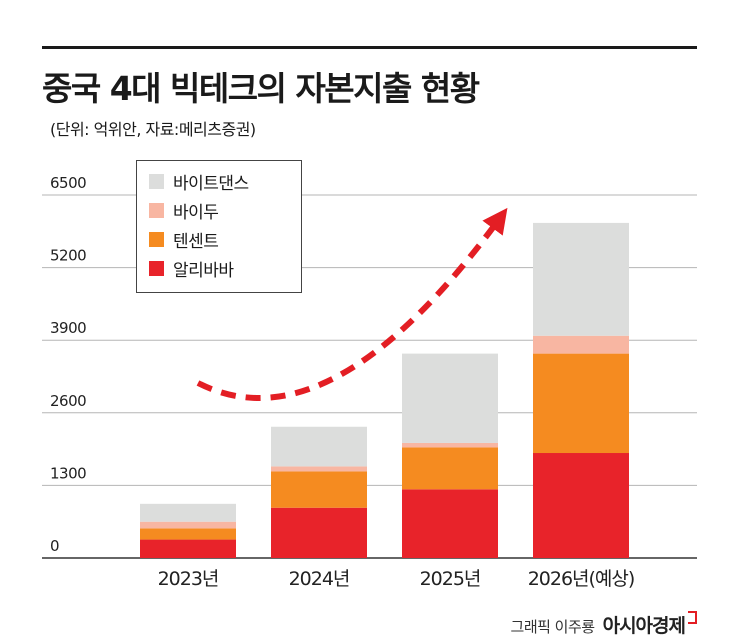 The image size is (745, 640). I want to click on chart-title: 중국 4대 빅테크의 자본지출 현황, so click(261, 88).